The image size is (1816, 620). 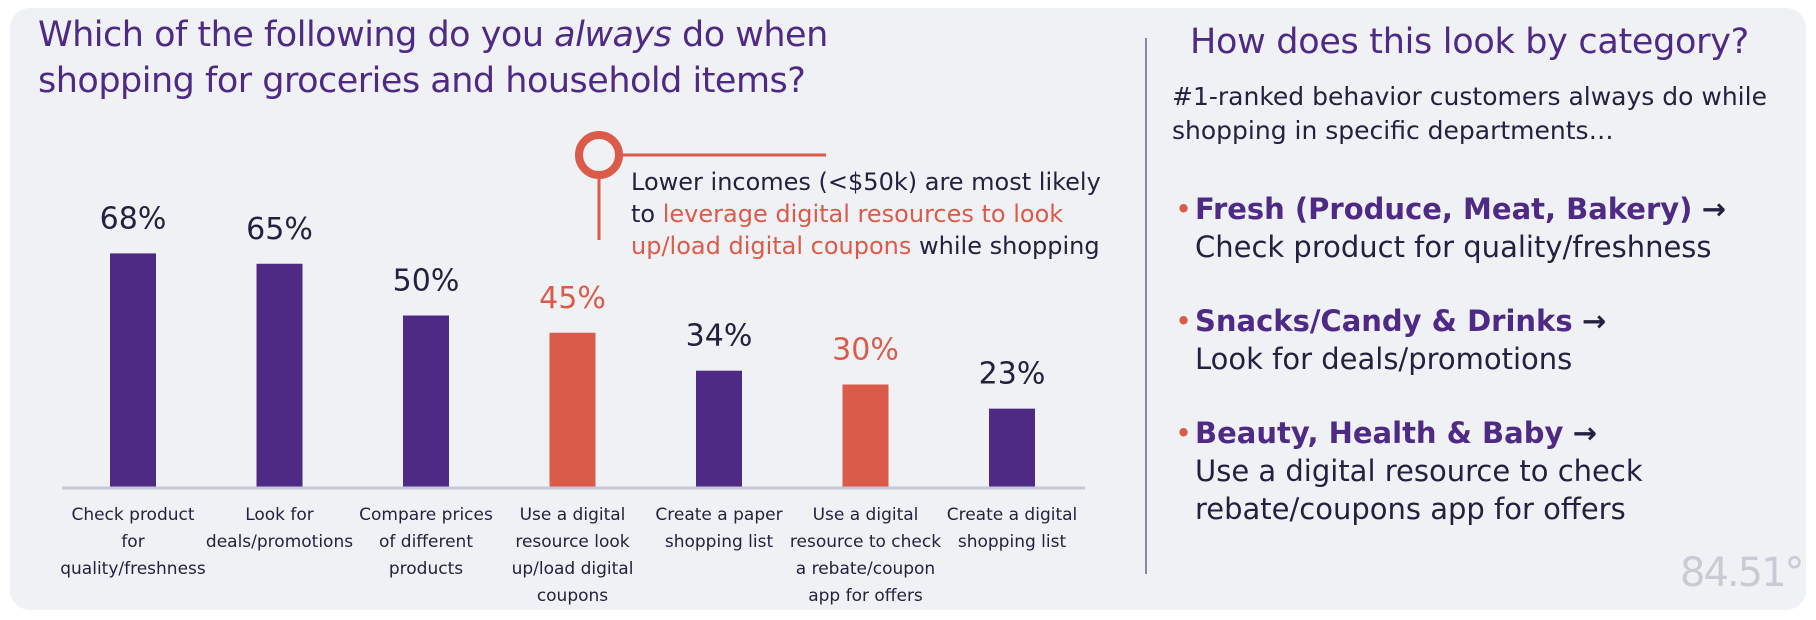 What do you see at coordinates (1469, 42) in the screenshot?
I see `category-title: How does this look by category?` at bounding box center [1469, 42].